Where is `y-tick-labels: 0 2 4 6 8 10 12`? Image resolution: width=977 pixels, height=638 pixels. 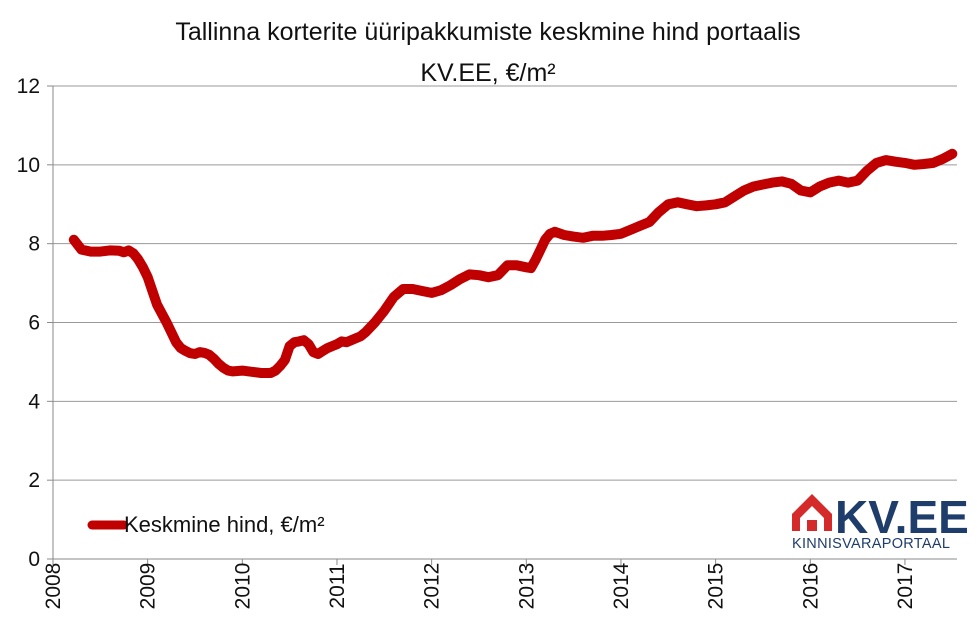 y-tick-labels: 0 2 4 6 8 10 12 is located at coordinates (29, 323).